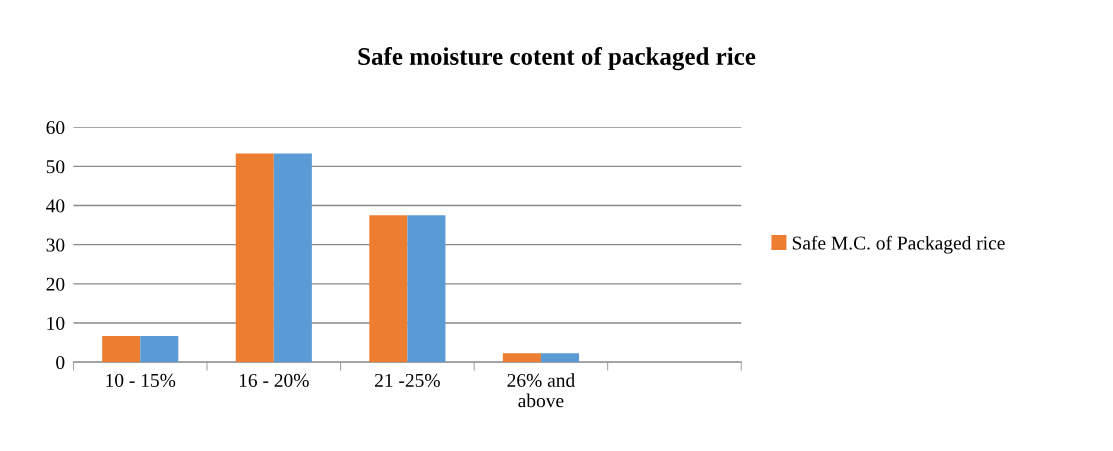 The width and height of the screenshot is (1113, 451). I want to click on y-tick-label: 40, so click(55, 206).